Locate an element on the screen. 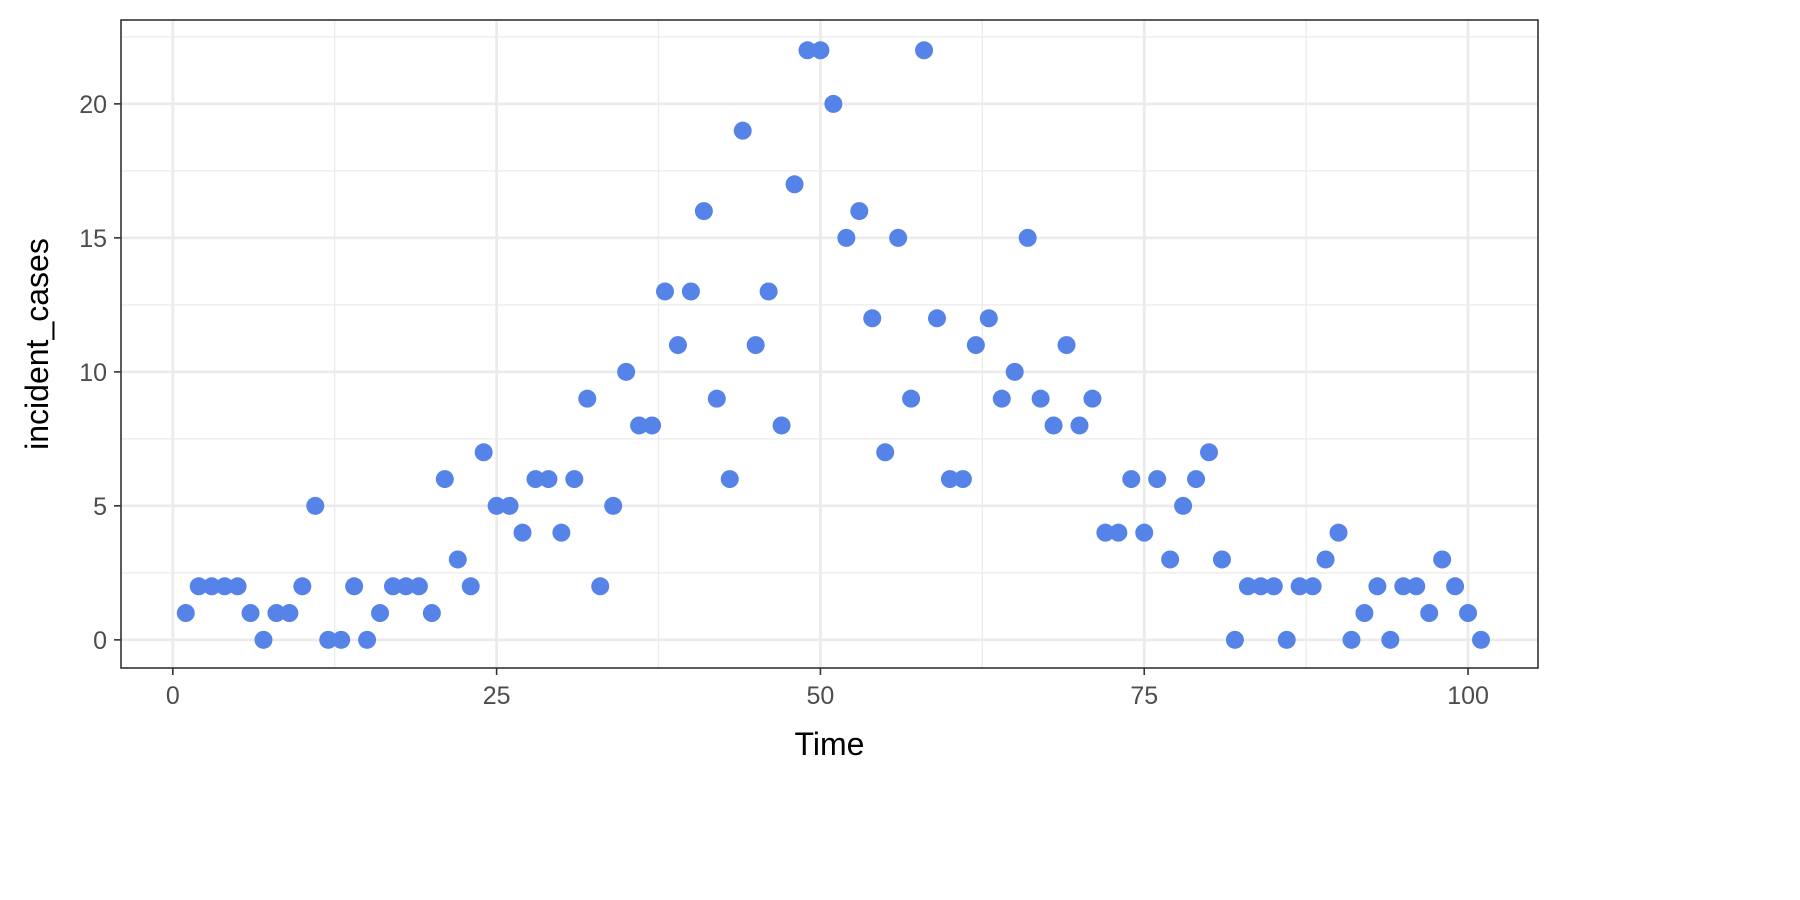  x-tick-label: 100 is located at coordinates (1468, 696).